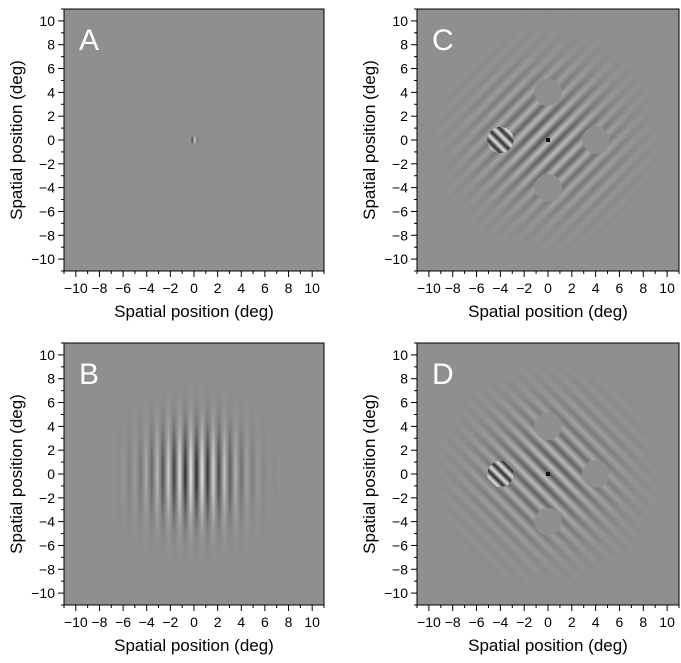  I want to click on panel-letter: B, so click(89, 374).